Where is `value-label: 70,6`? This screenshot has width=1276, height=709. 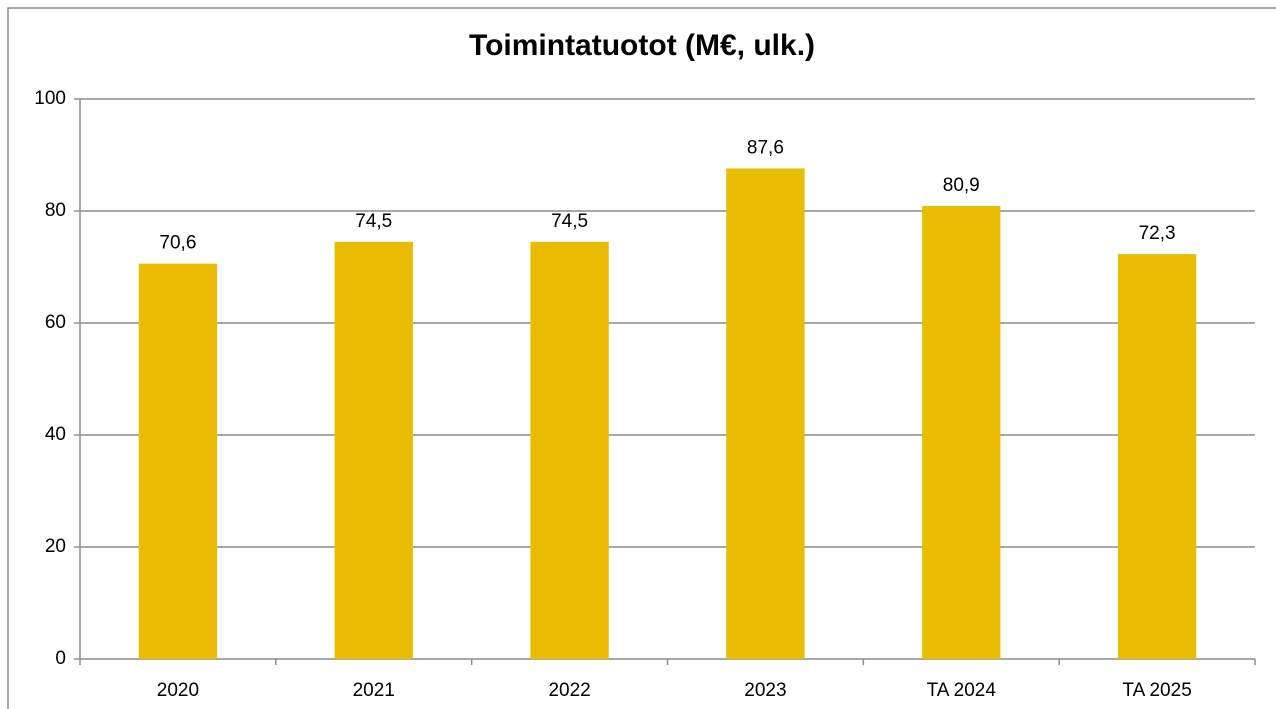 value-label: 70,6 is located at coordinates (177, 243).